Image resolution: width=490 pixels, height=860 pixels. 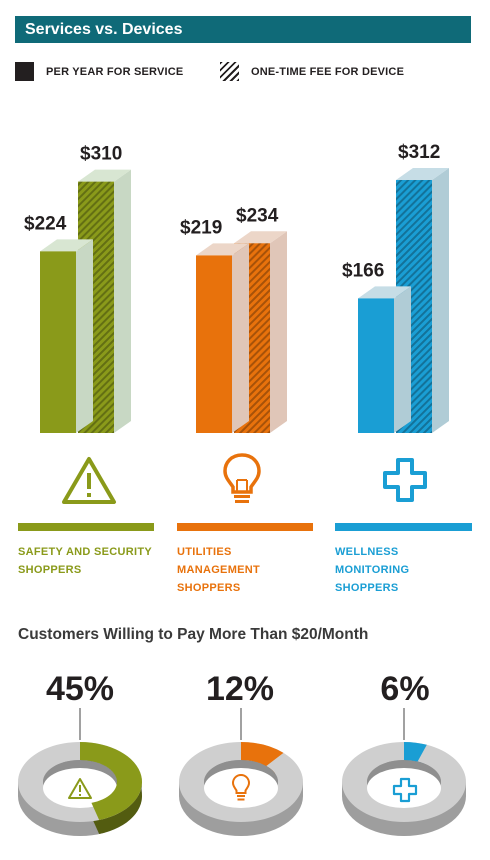 I want to click on bar-service-utilities-value-label: $219, so click(x=201, y=227).